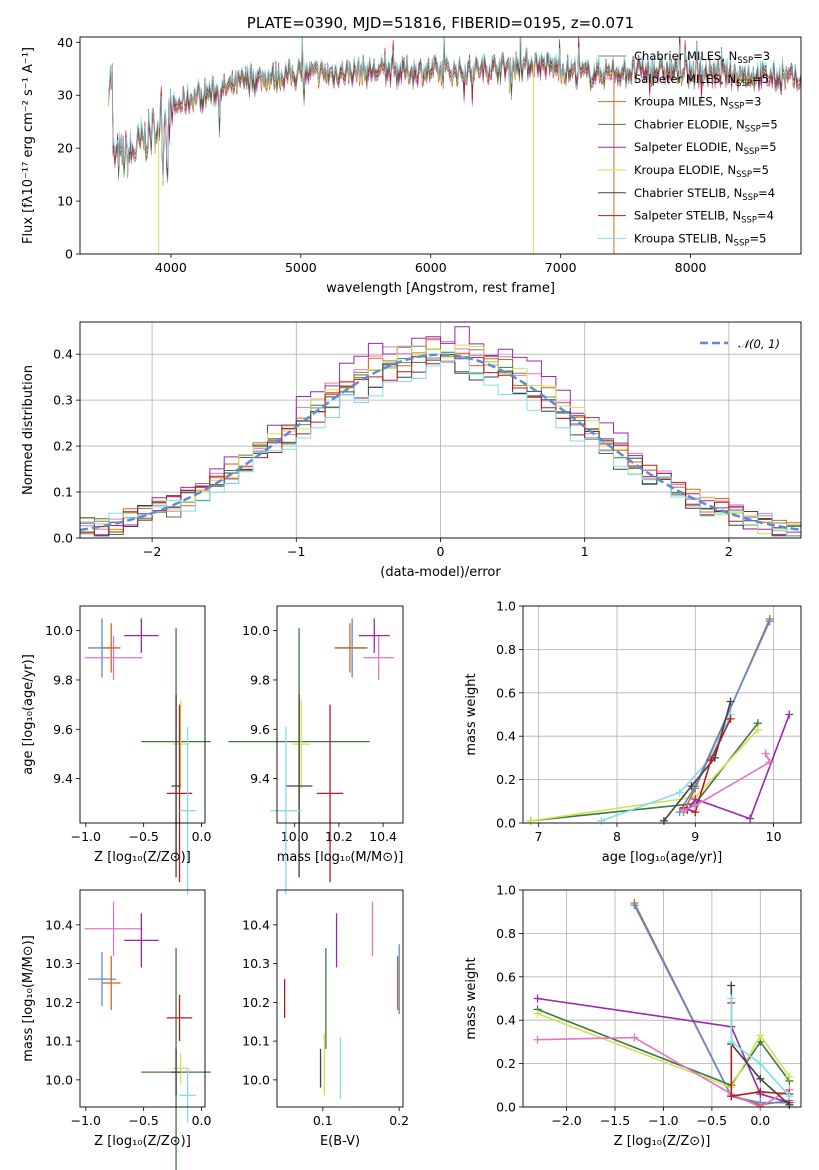 The width and height of the screenshot is (819, 1170). I want to click on x-tick-label: −2, so click(152, 551).